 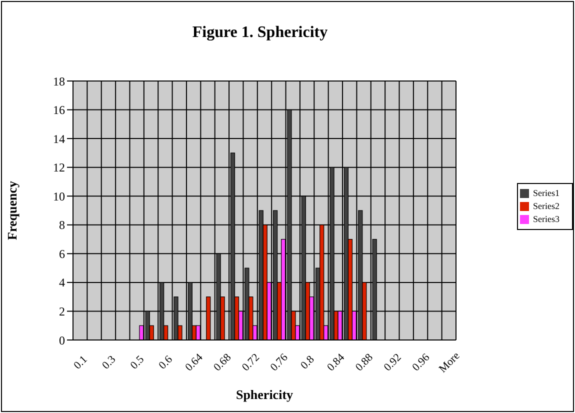 I want to click on chart-title: Figure 1. Sphericity, so click(x=260, y=33).